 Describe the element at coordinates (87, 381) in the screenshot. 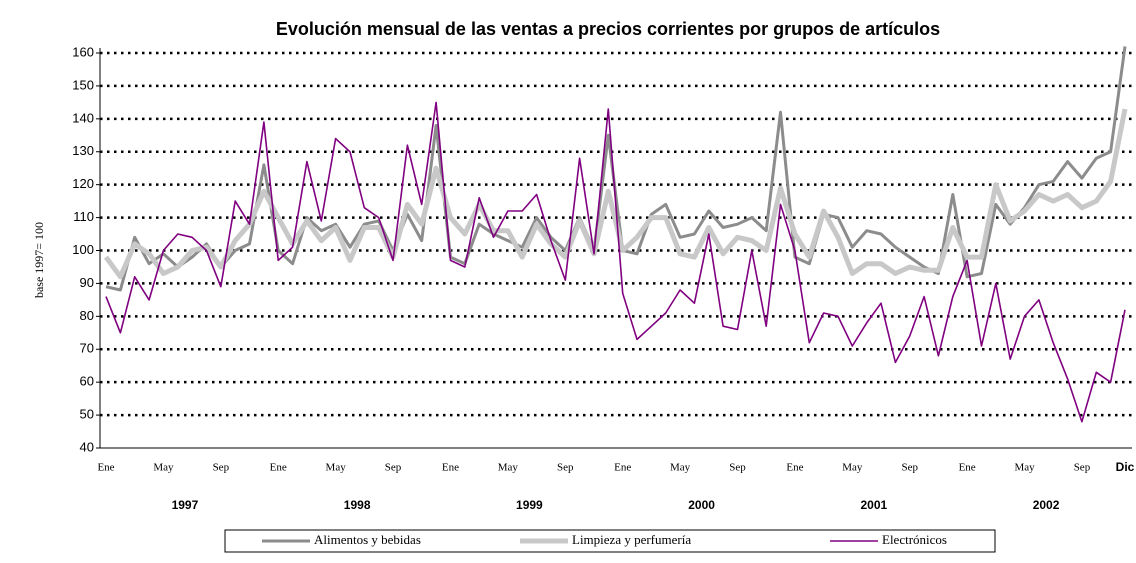

I see `y-tick-label: 60` at that location.